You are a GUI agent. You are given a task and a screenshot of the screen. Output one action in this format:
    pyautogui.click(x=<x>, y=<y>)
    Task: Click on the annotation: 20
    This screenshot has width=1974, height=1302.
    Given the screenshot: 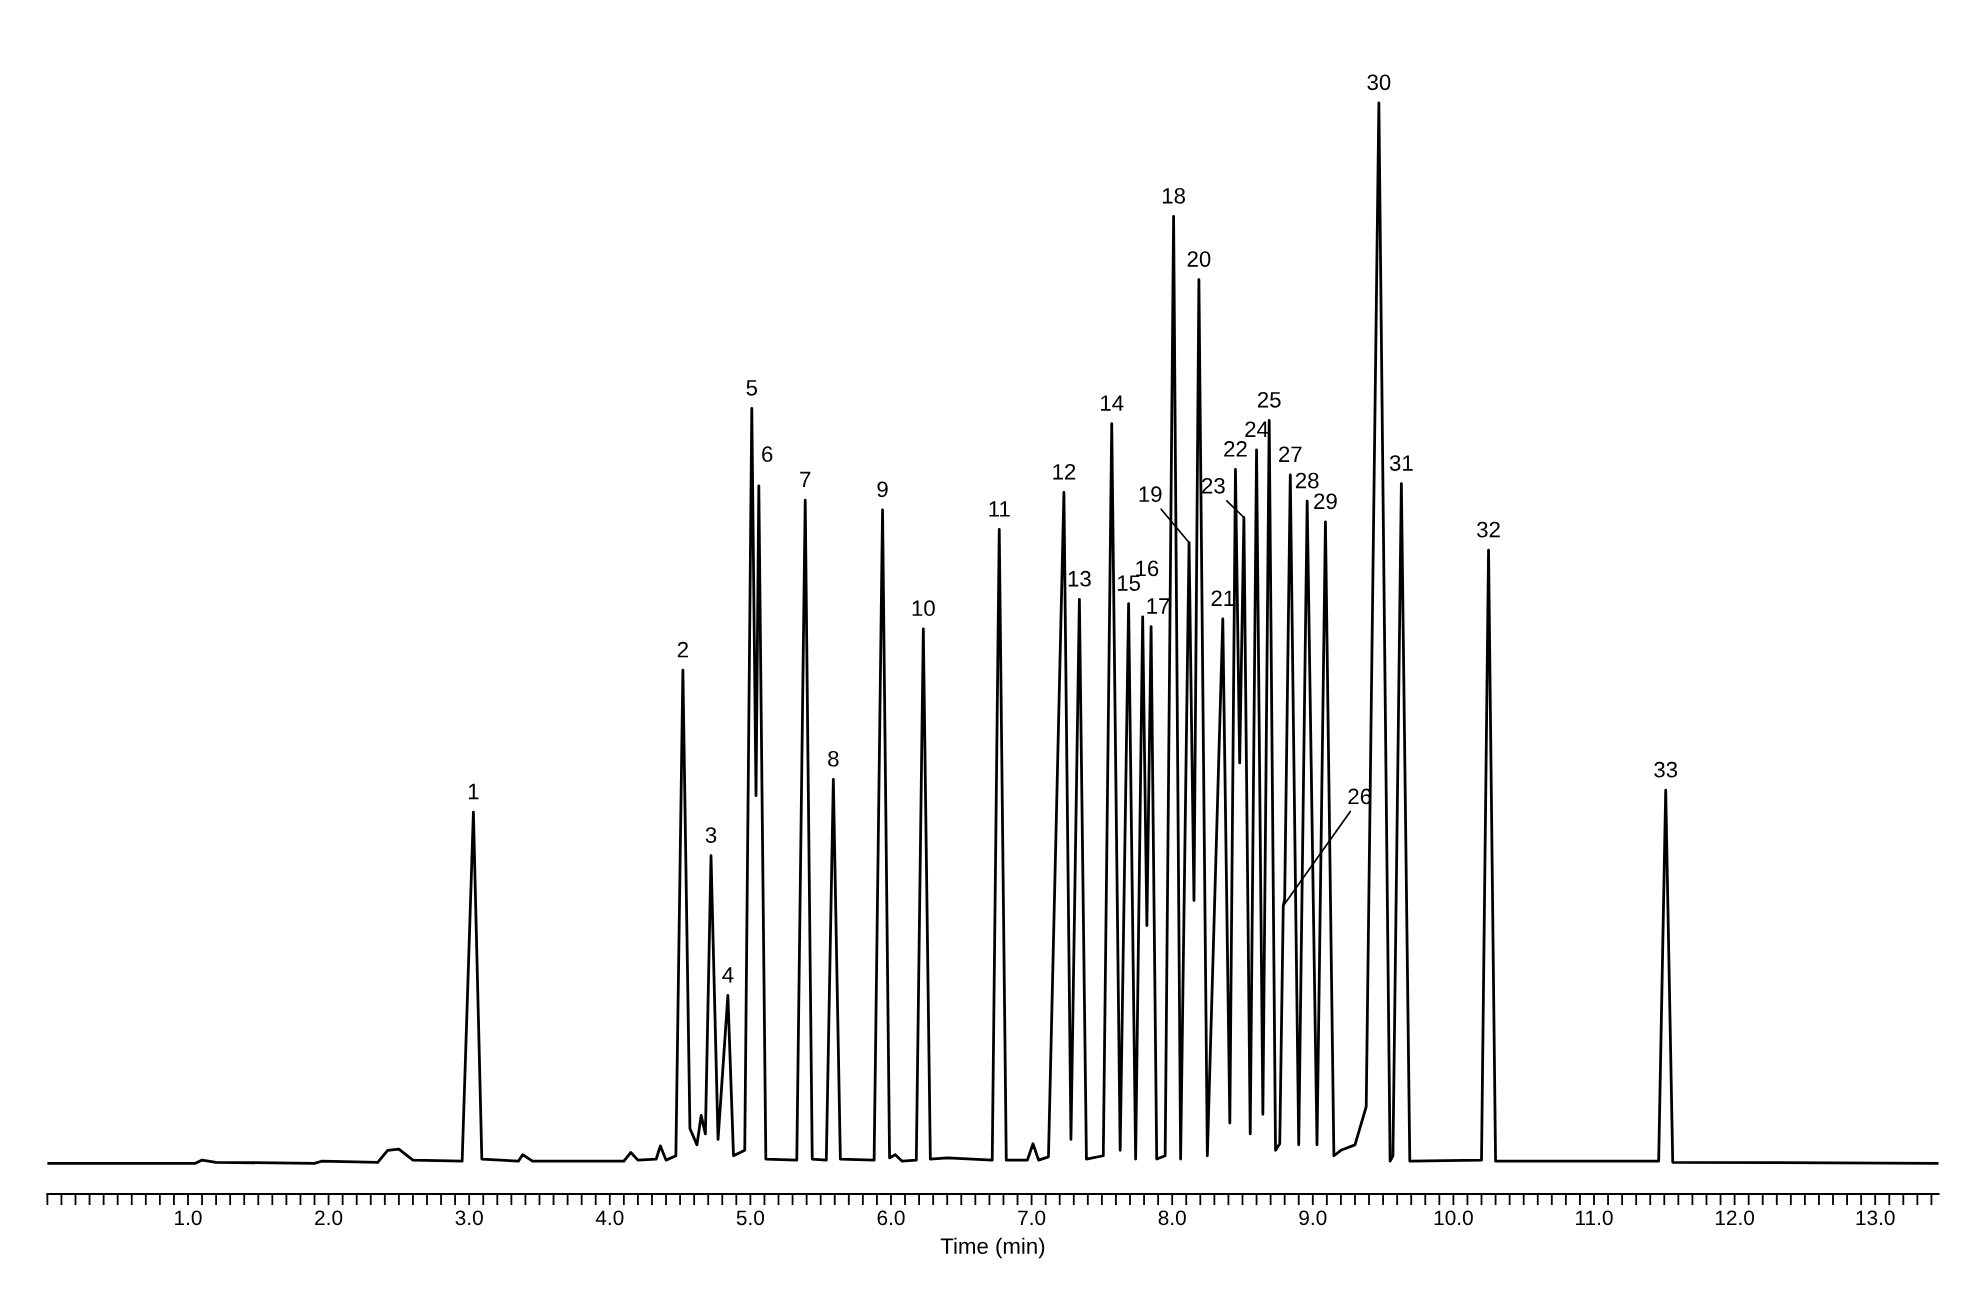 What is the action you would take?
    pyautogui.click(x=1199, y=259)
    